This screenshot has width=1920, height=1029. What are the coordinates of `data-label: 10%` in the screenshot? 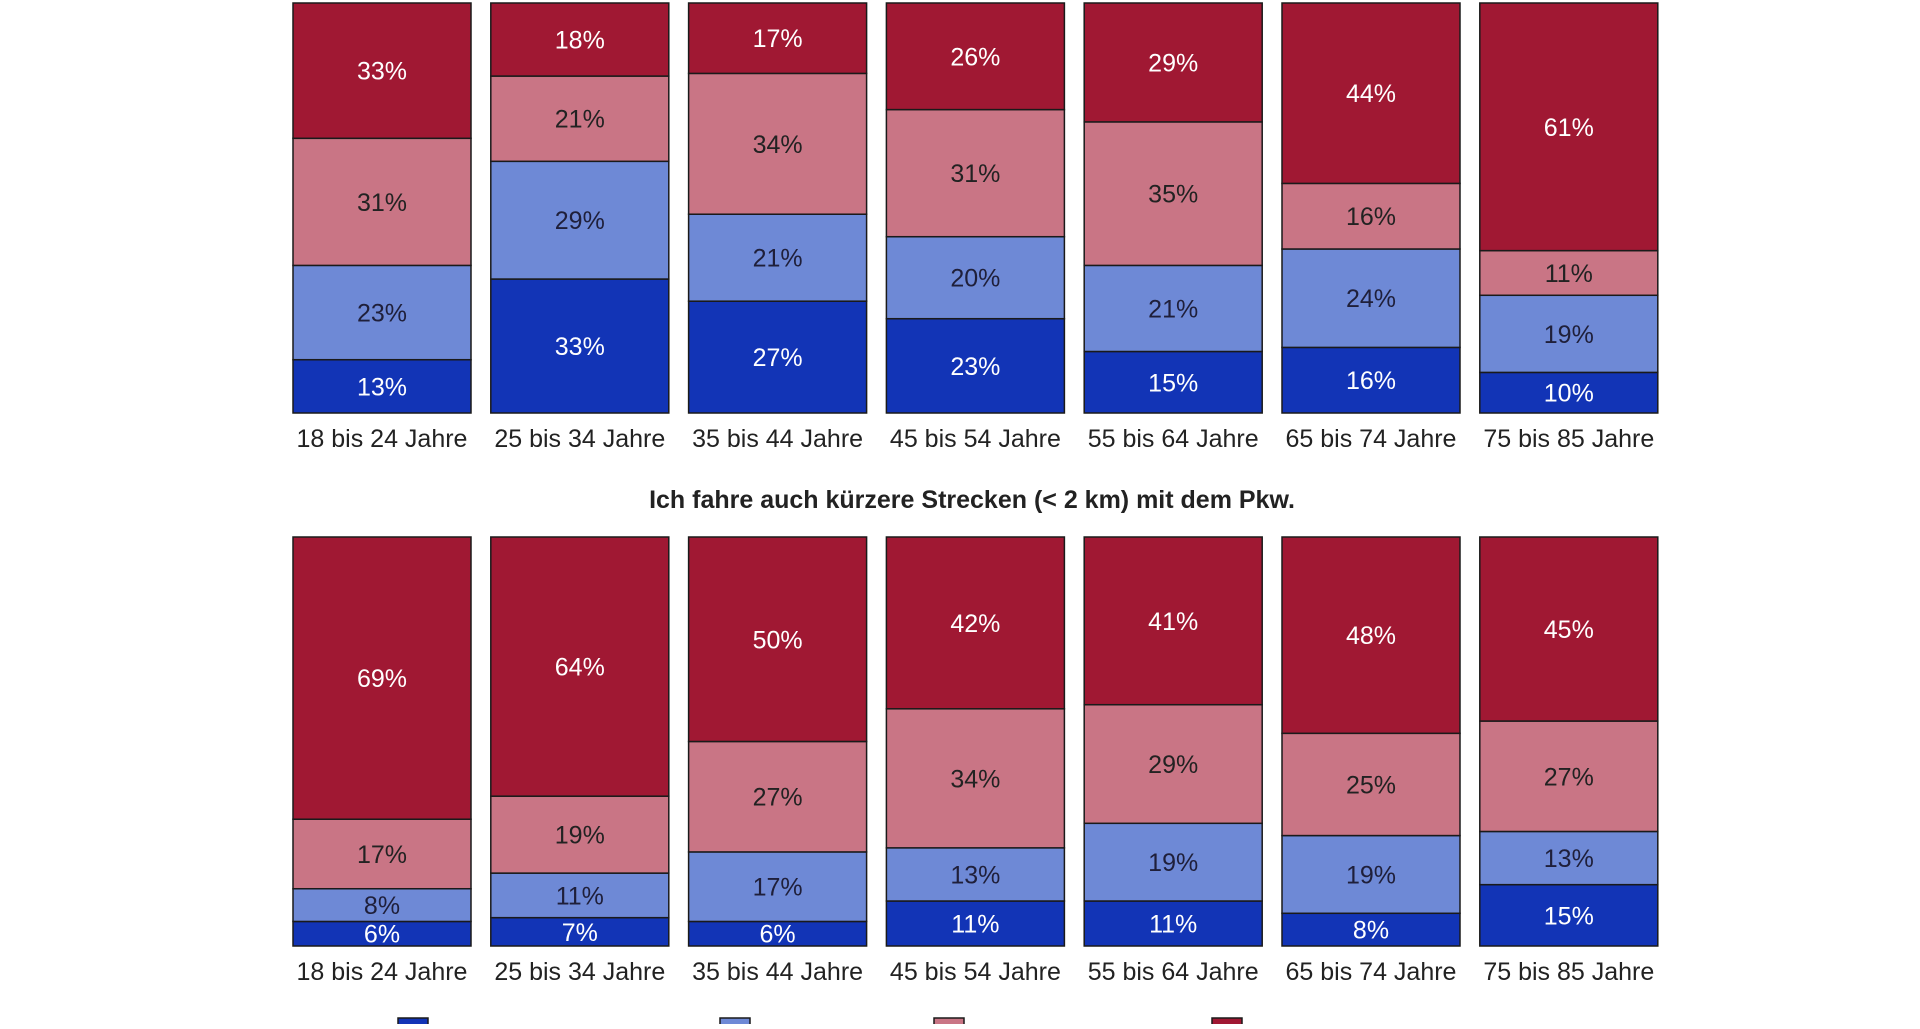 It's located at (1569, 394).